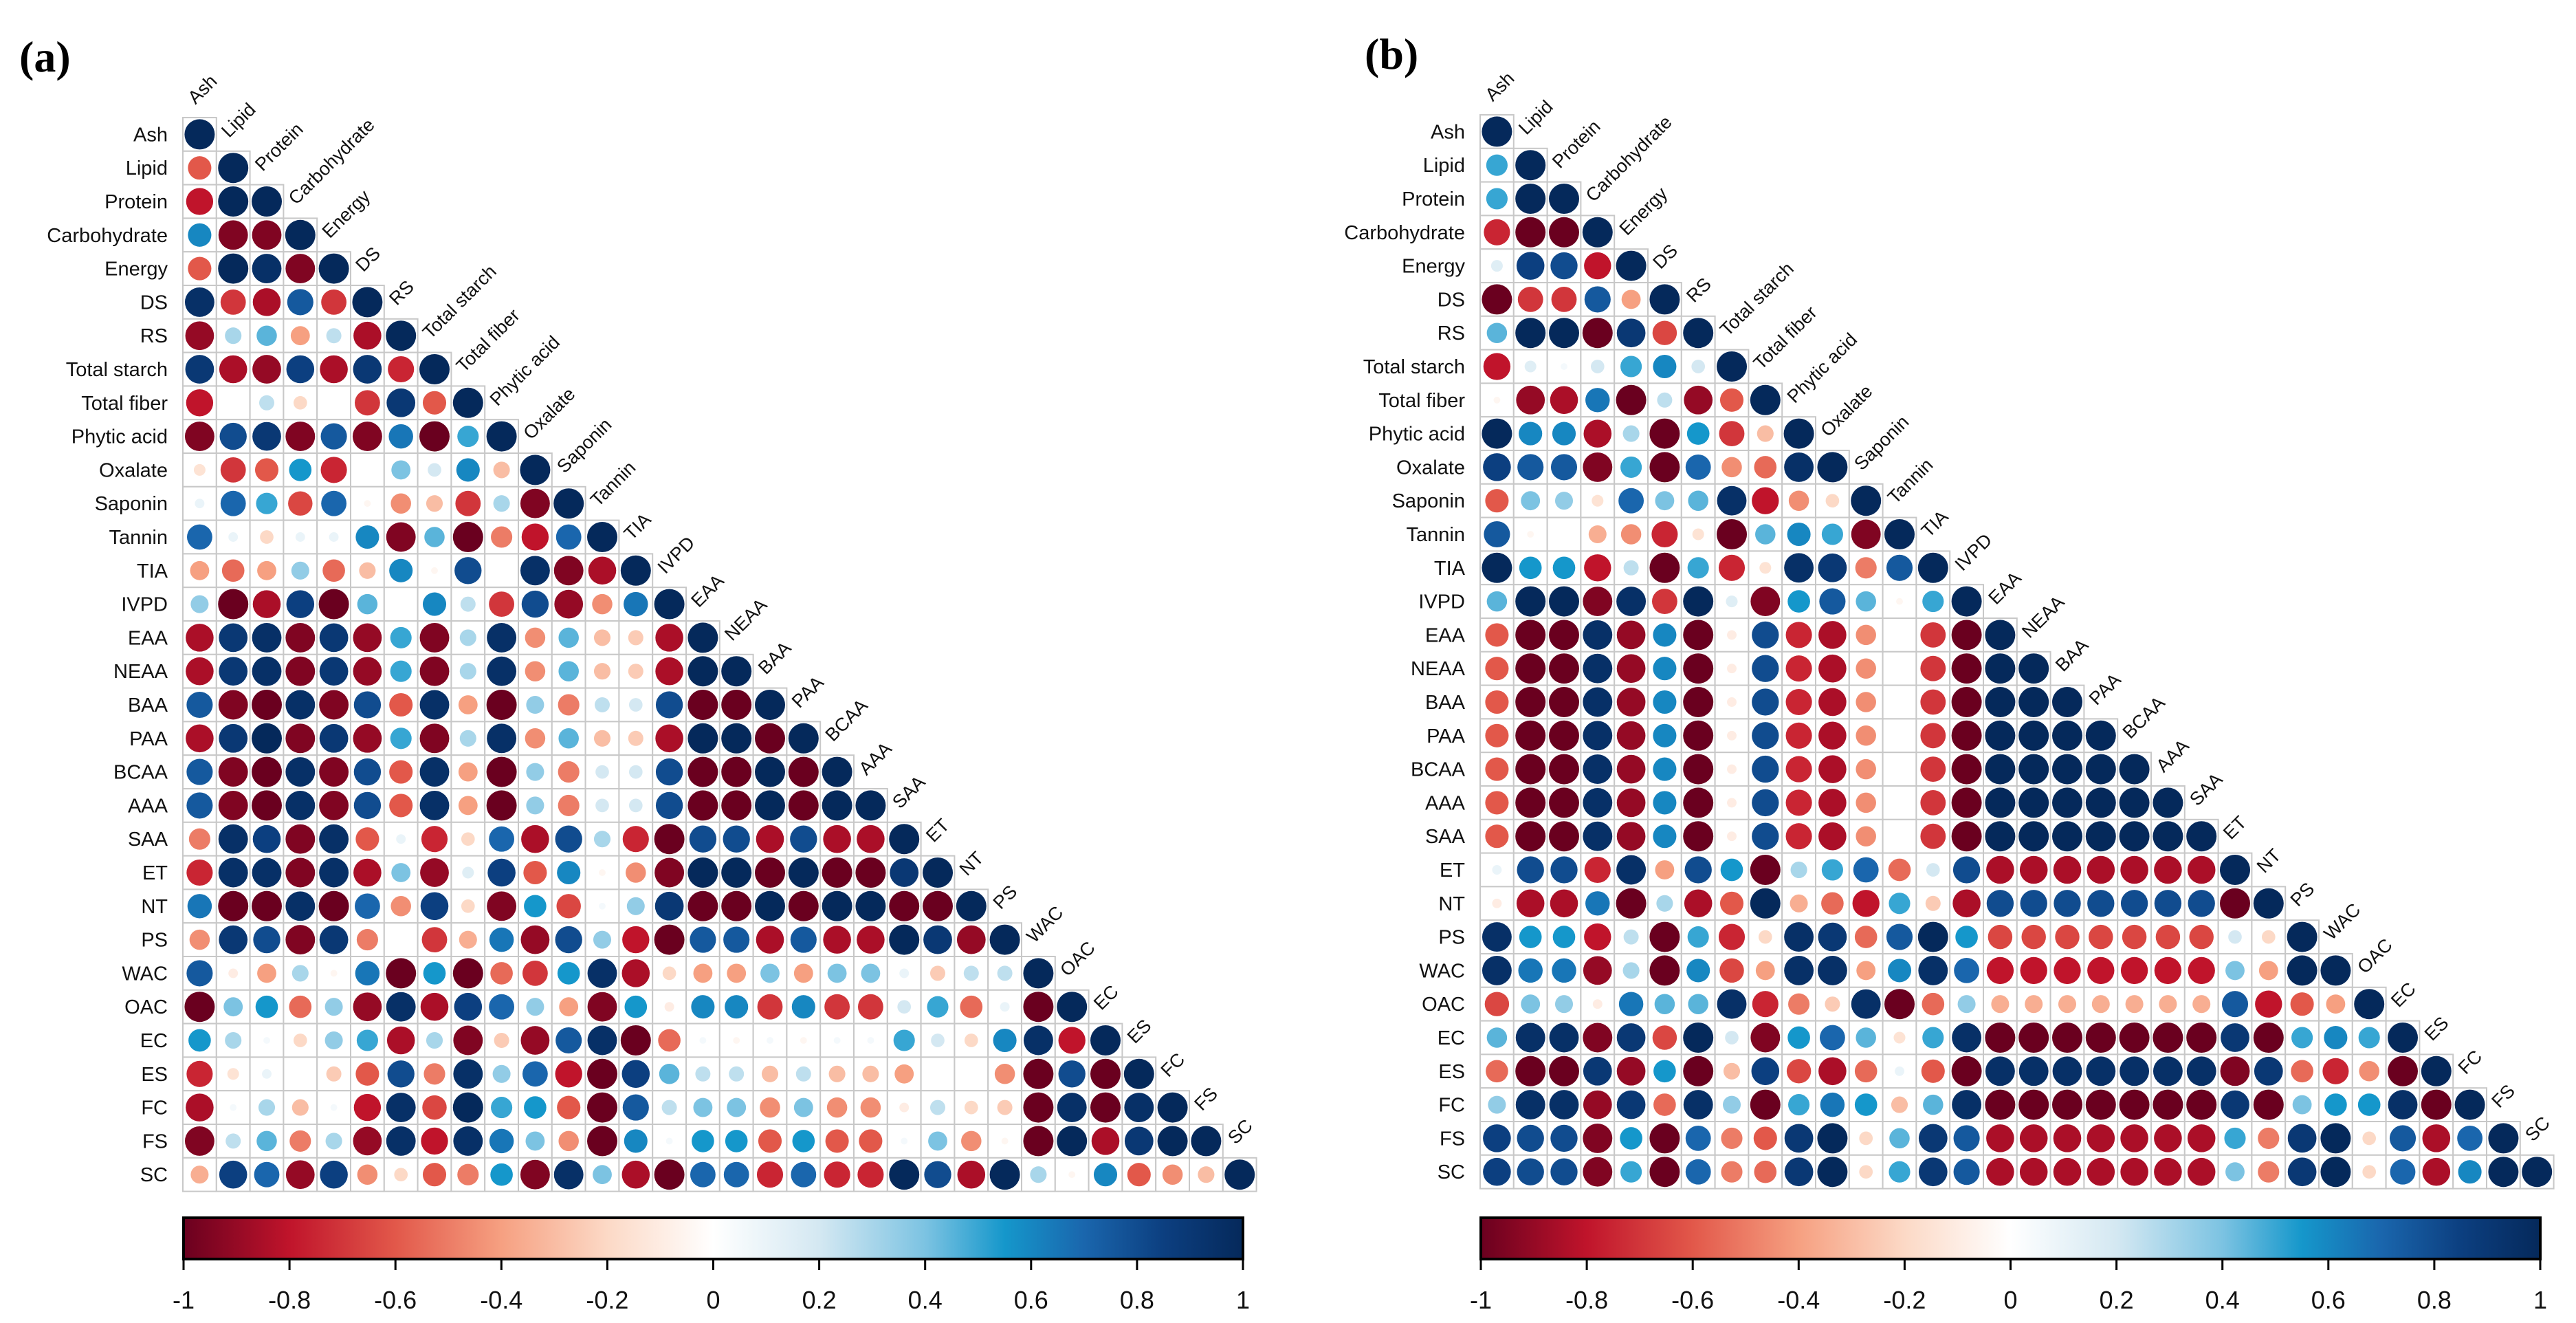  Describe the element at coordinates (2403, 995) in the screenshot. I see `column-label: EC` at that location.